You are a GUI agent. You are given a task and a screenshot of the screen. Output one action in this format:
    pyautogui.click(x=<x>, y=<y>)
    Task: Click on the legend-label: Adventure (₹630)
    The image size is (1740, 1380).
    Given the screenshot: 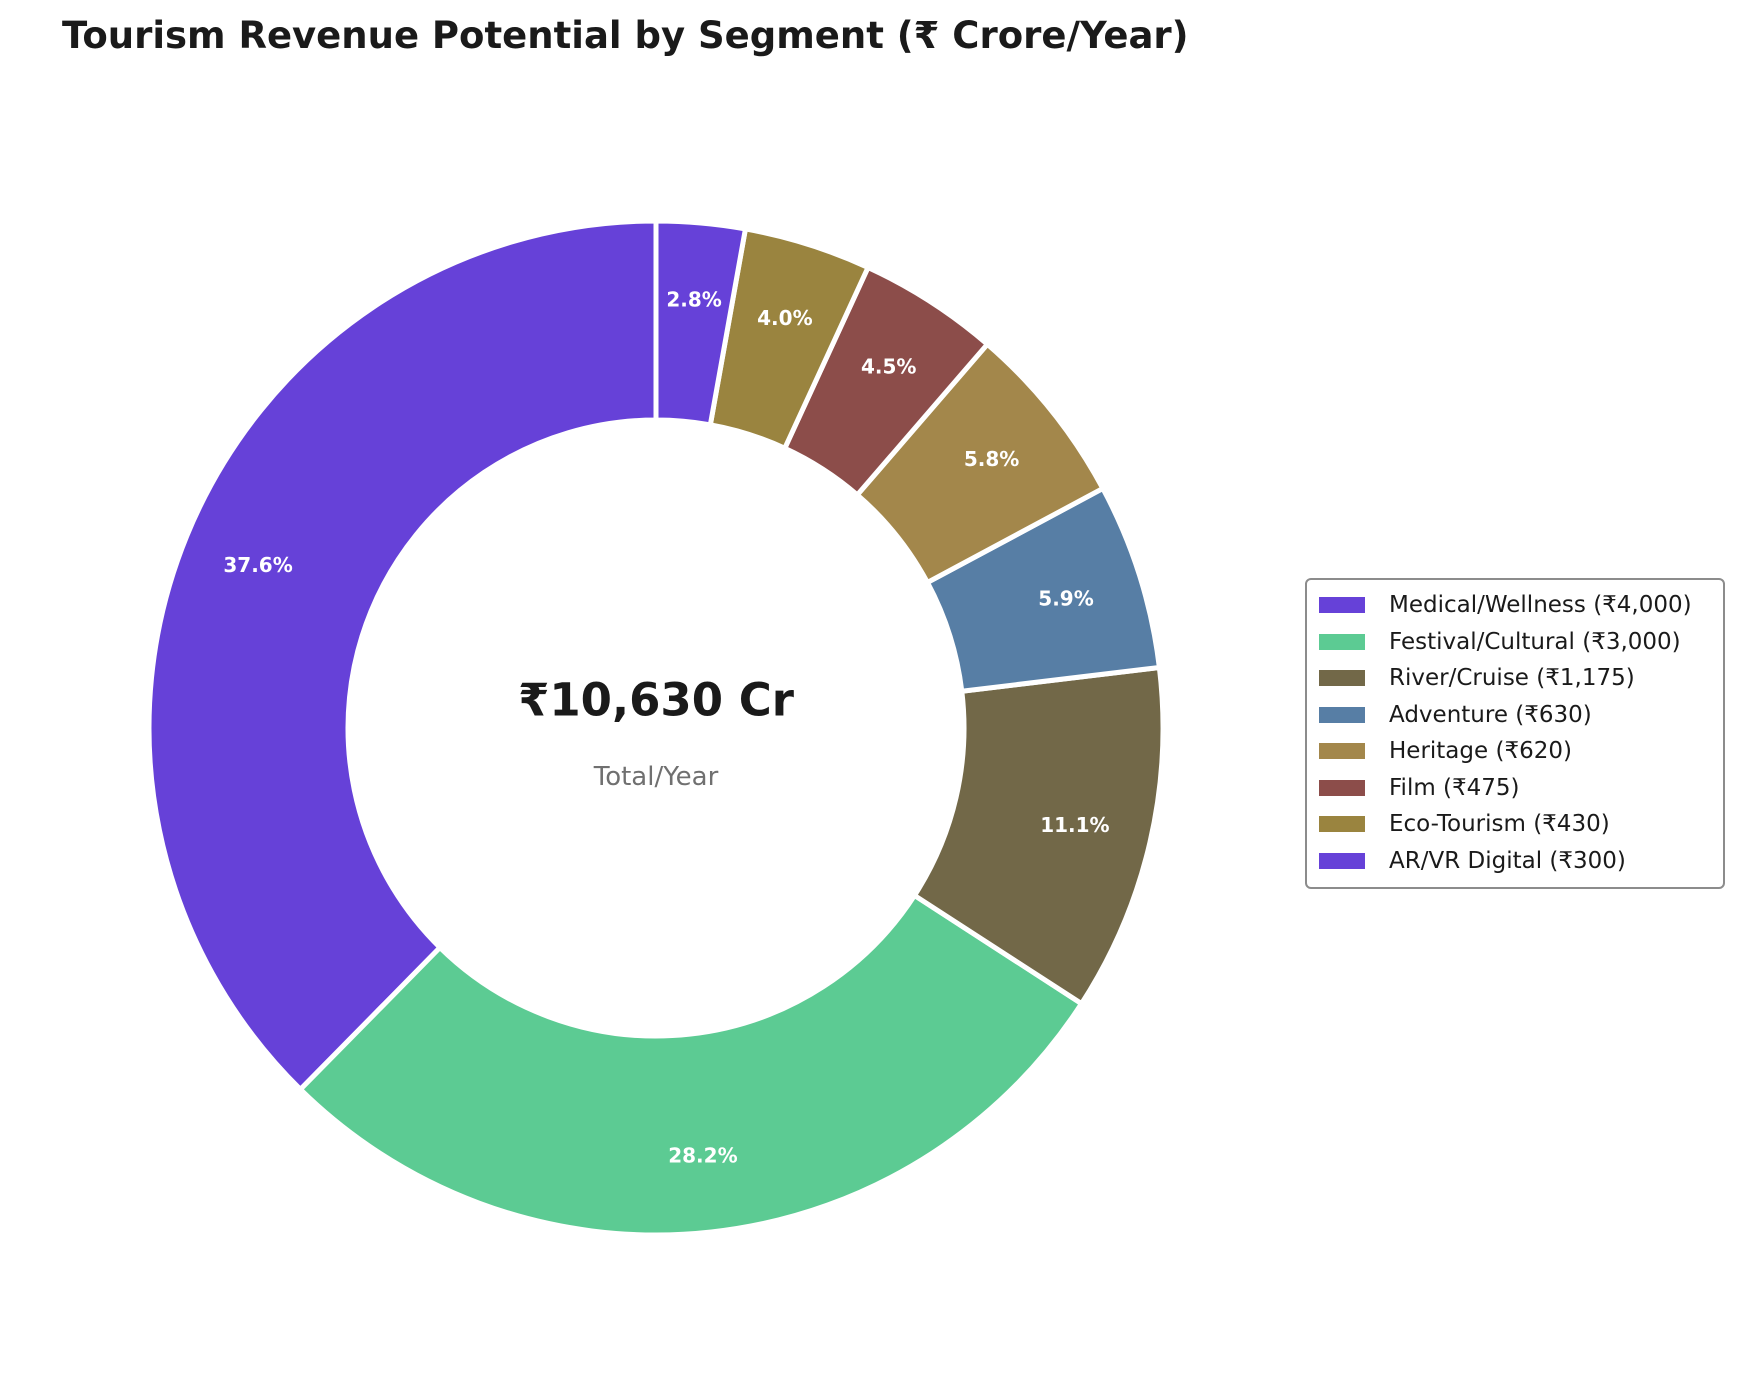 What is the action you would take?
    pyautogui.click(x=1490, y=714)
    